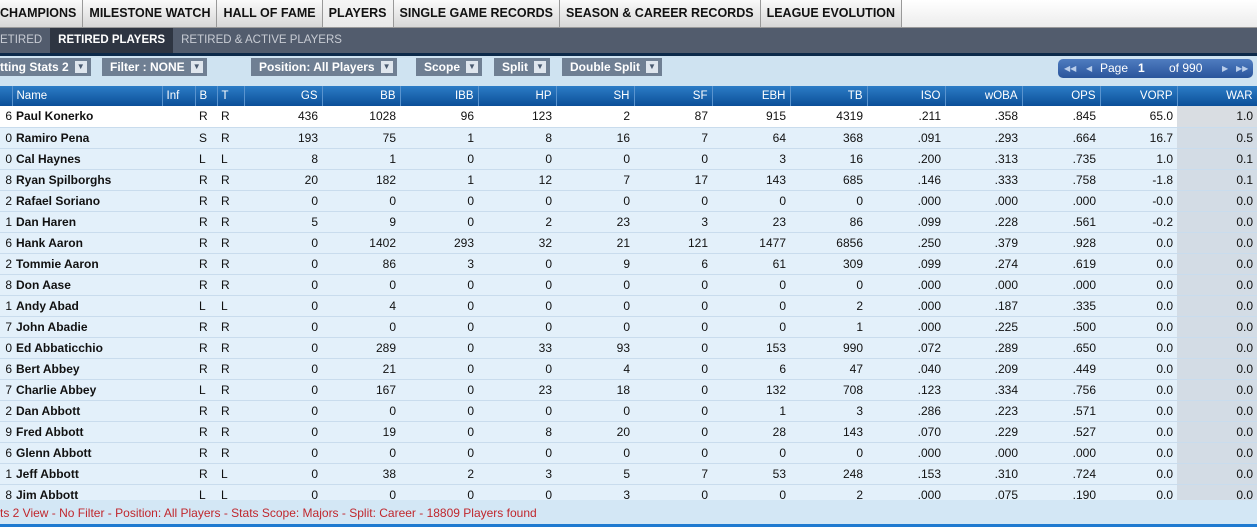 This screenshot has height=527, width=1257. I want to click on cell-ebh: 53, so click(751, 474).